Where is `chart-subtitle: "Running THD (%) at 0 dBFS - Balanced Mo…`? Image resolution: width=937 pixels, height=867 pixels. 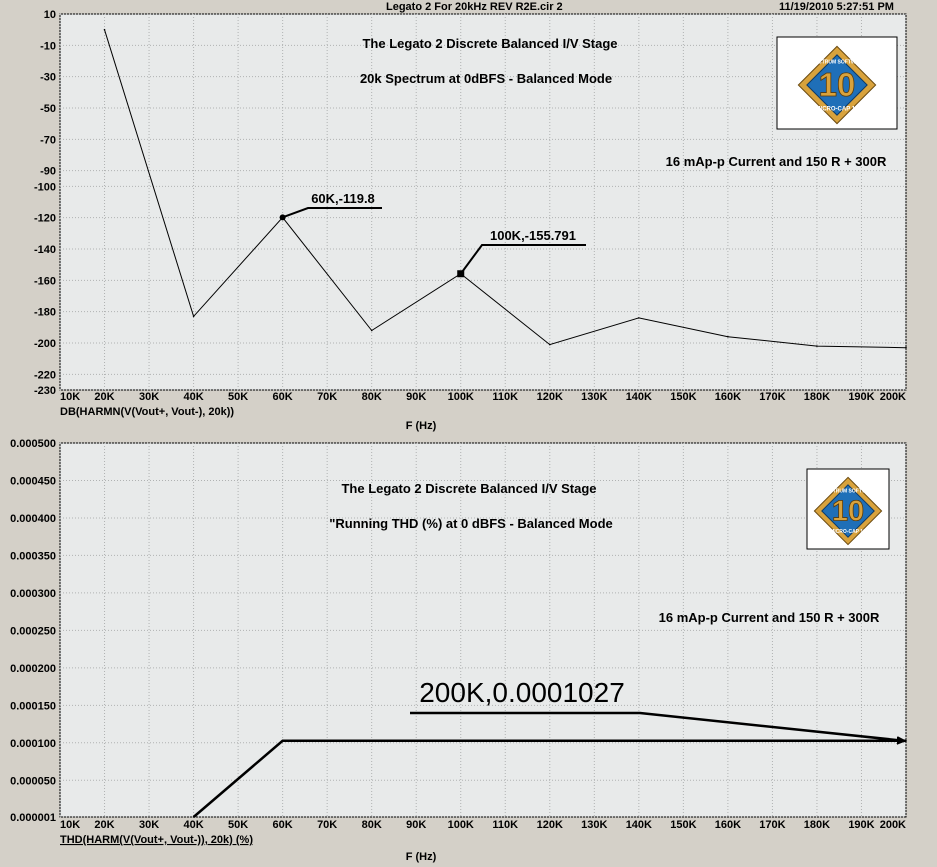
chart-subtitle: "Running THD (%) at 0 dBFS - Balanced Mo… is located at coordinates (471, 523).